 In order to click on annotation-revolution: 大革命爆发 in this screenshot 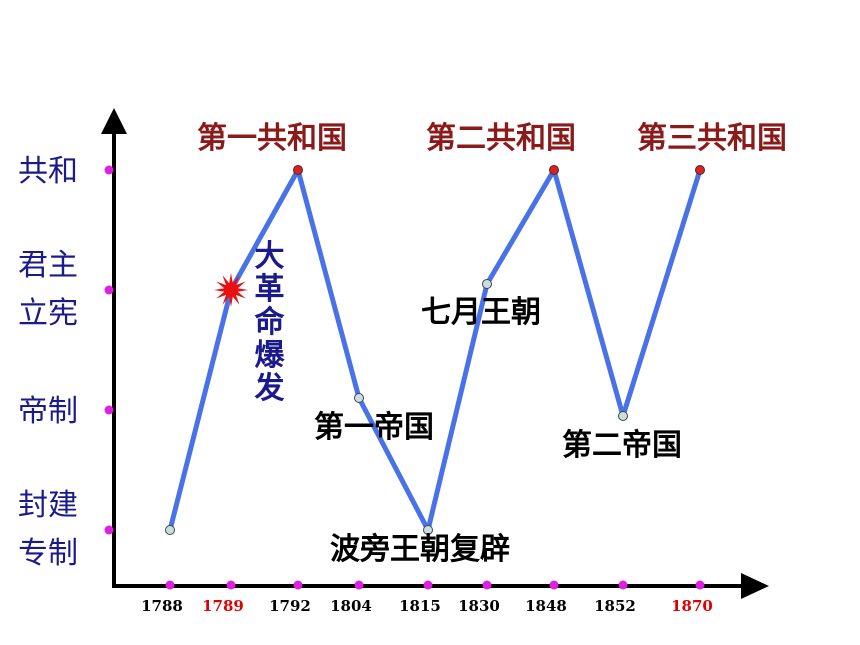, I will do `click(267, 322)`.